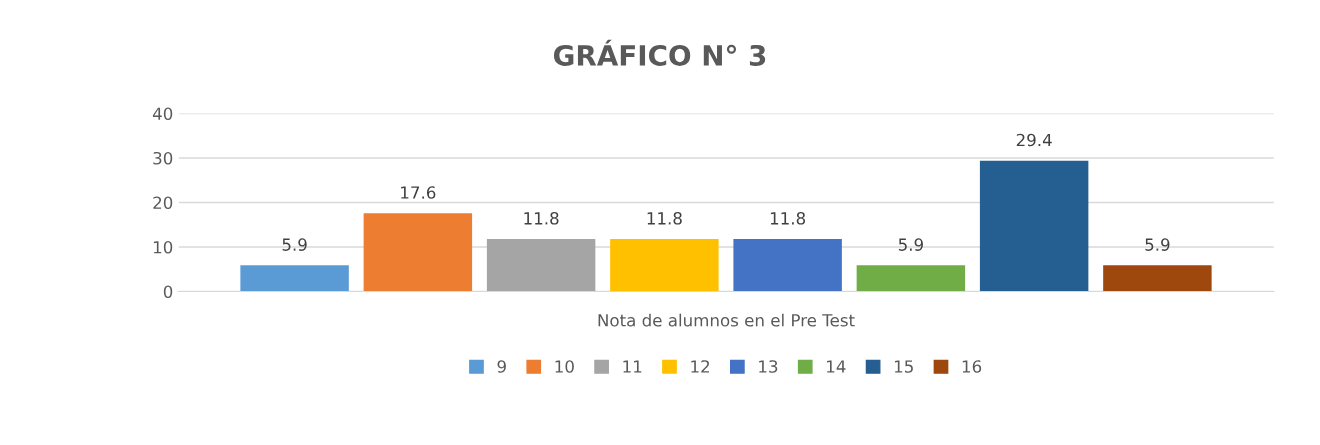 The height and width of the screenshot is (445, 1320). Describe the element at coordinates (700, 366) in the screenshot. I see `legend-label: 12` at that location.